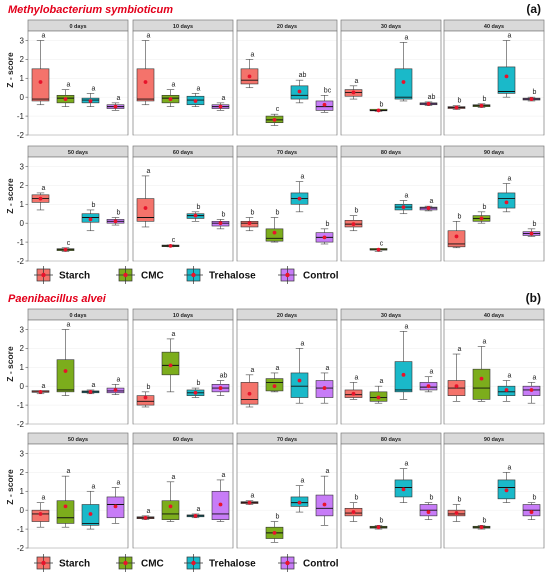 This screenshot has height=576, width=550. What do you see at coordinates (494, 153) in the screenshot?
I see `facet-strip-label: 90 days` at bounding box center [494, 153].